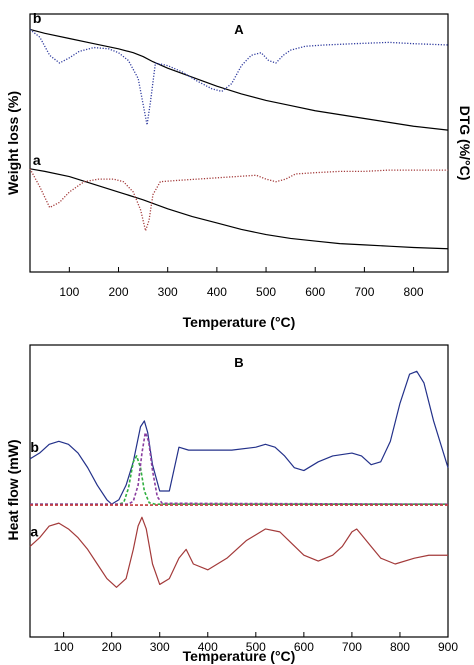  What do you see at coordinates (414, 292) in the screenshot?
I see `x-tick-label-a-800: 800` at bounding box center [414, 292].